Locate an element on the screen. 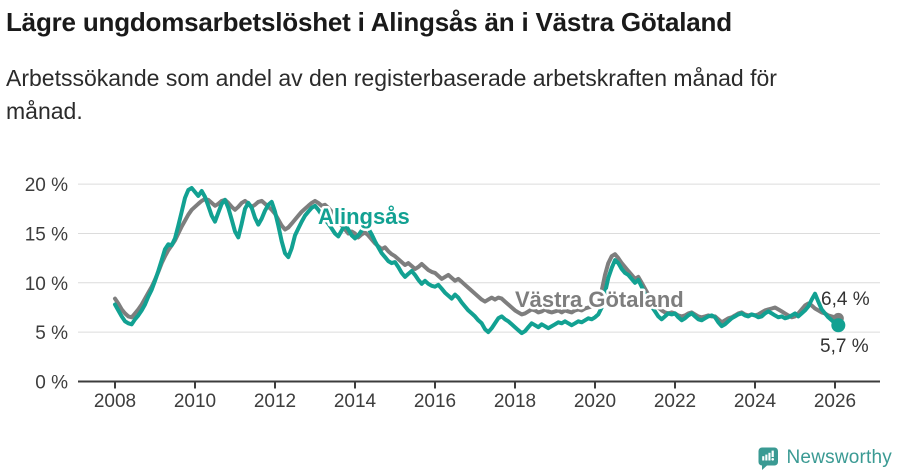 Image resolution: width=900 pixels, height=474 pixels. x-tick-label: 2020 is located at coordinates (595, 401).